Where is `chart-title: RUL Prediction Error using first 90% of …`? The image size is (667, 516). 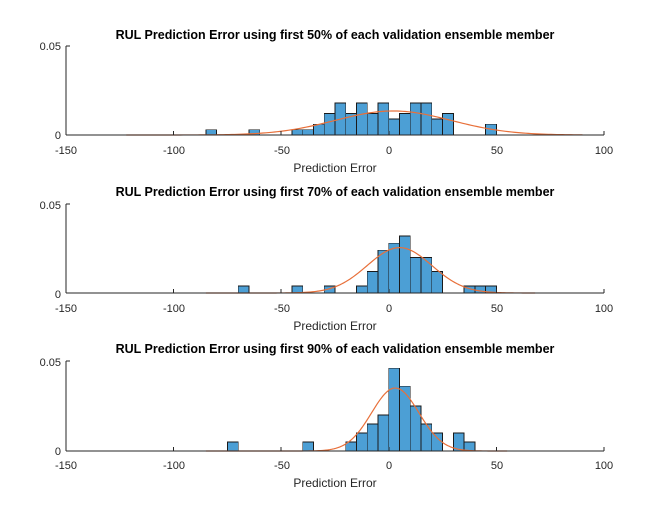 chart-title: RUL Prediction Error using first 90% of … is located at coordinates (335, 349).